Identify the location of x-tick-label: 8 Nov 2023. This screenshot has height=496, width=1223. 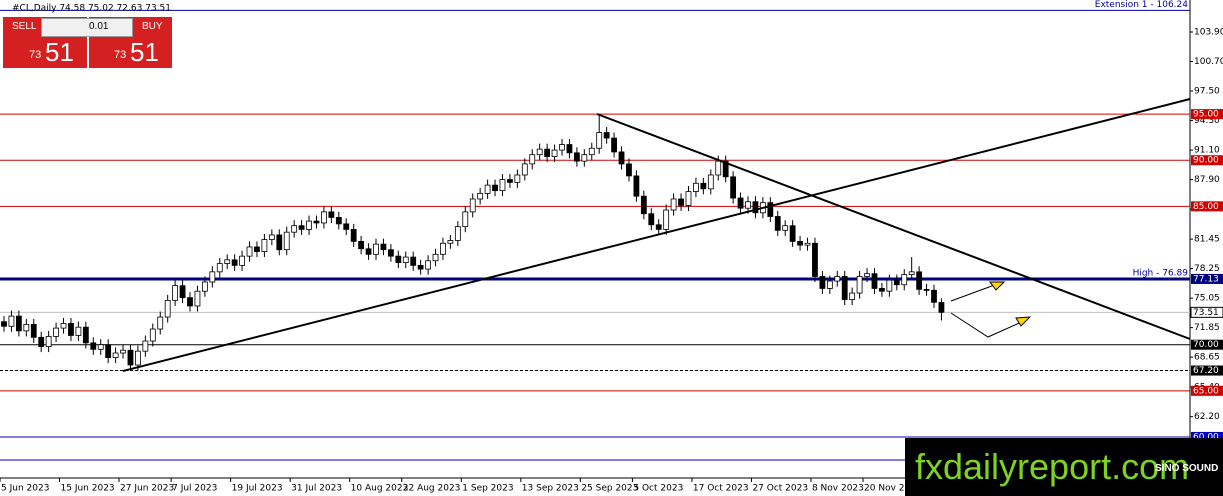
(838, 489).